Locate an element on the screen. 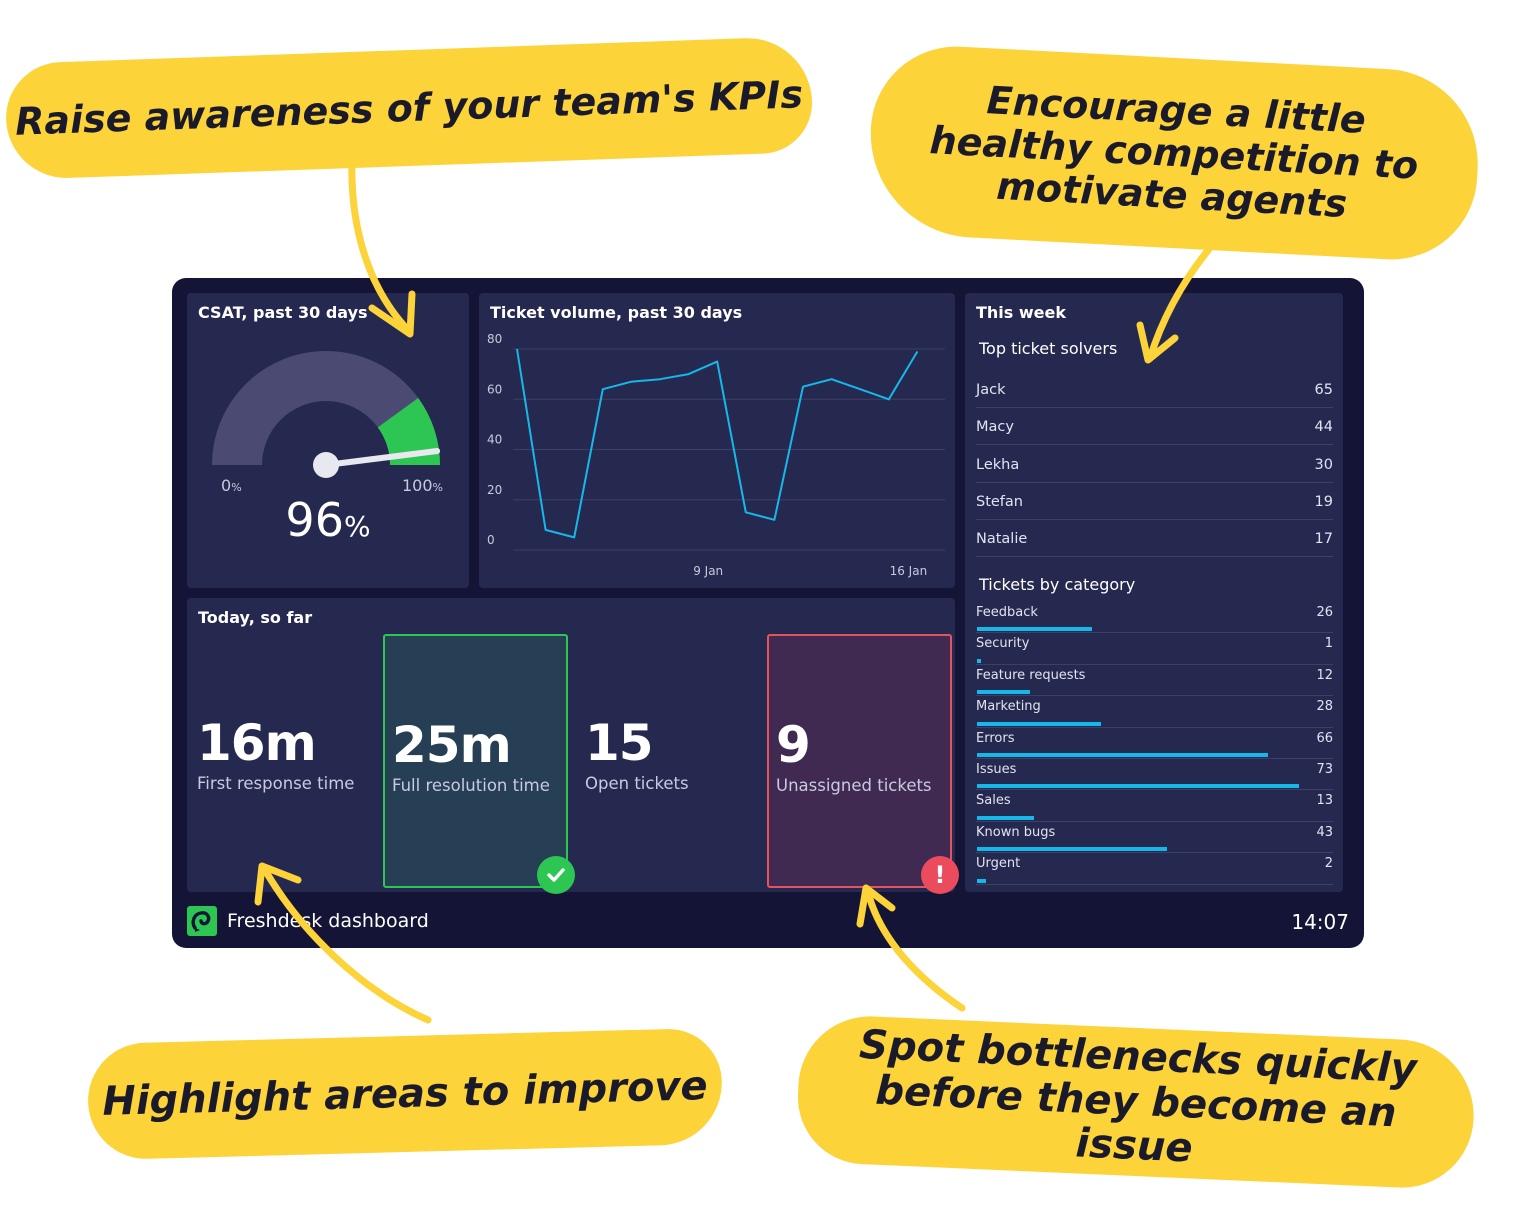 The height and width of the screenshot is (1228, 1536). x-tick-label: 9 Jan is located at coordinates (708, 571).